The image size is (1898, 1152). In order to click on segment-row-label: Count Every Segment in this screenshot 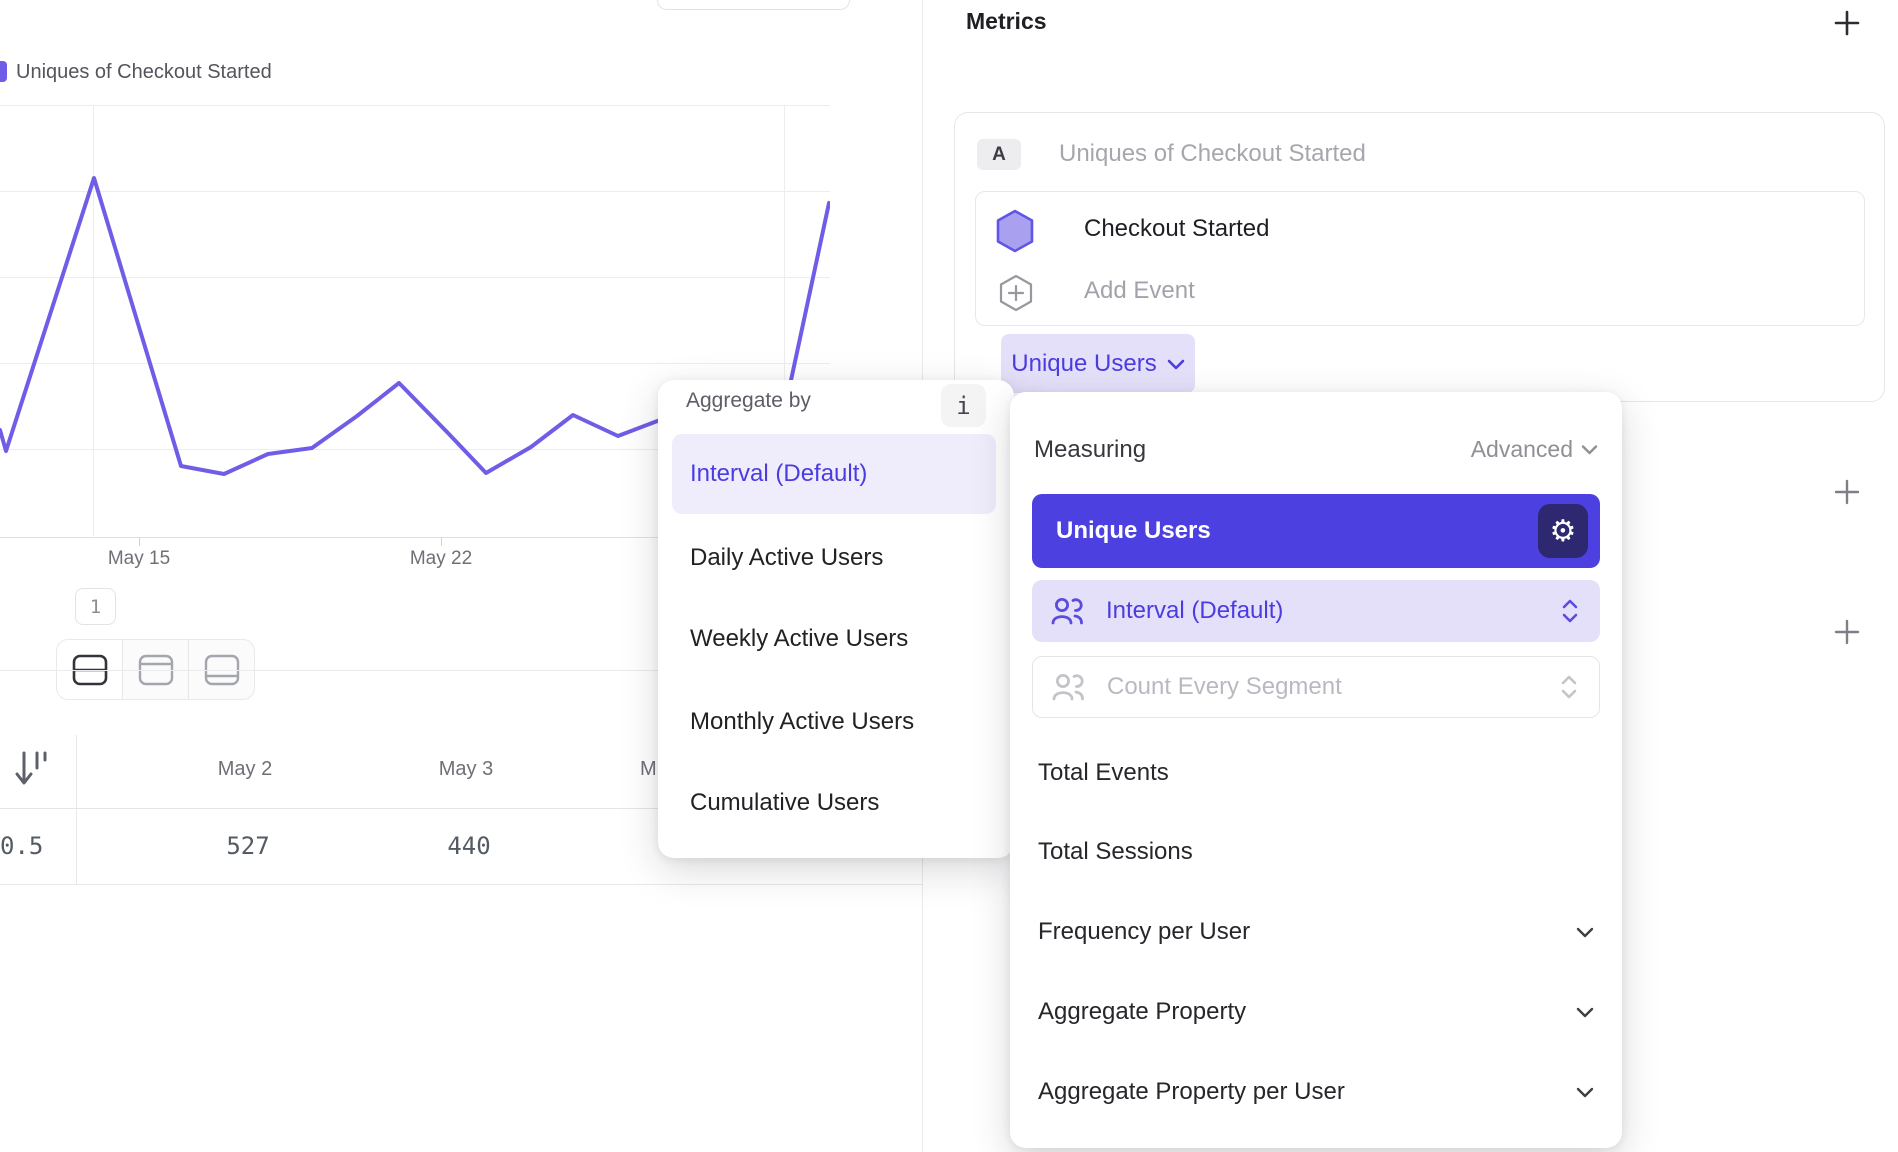, I will do `click(1224, 686)`.